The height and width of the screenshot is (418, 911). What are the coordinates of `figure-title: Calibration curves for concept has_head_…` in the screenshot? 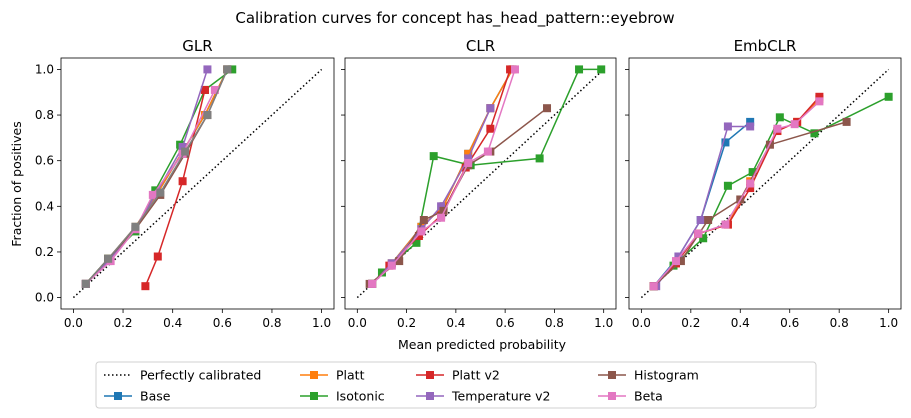 It's located at (454, 18).